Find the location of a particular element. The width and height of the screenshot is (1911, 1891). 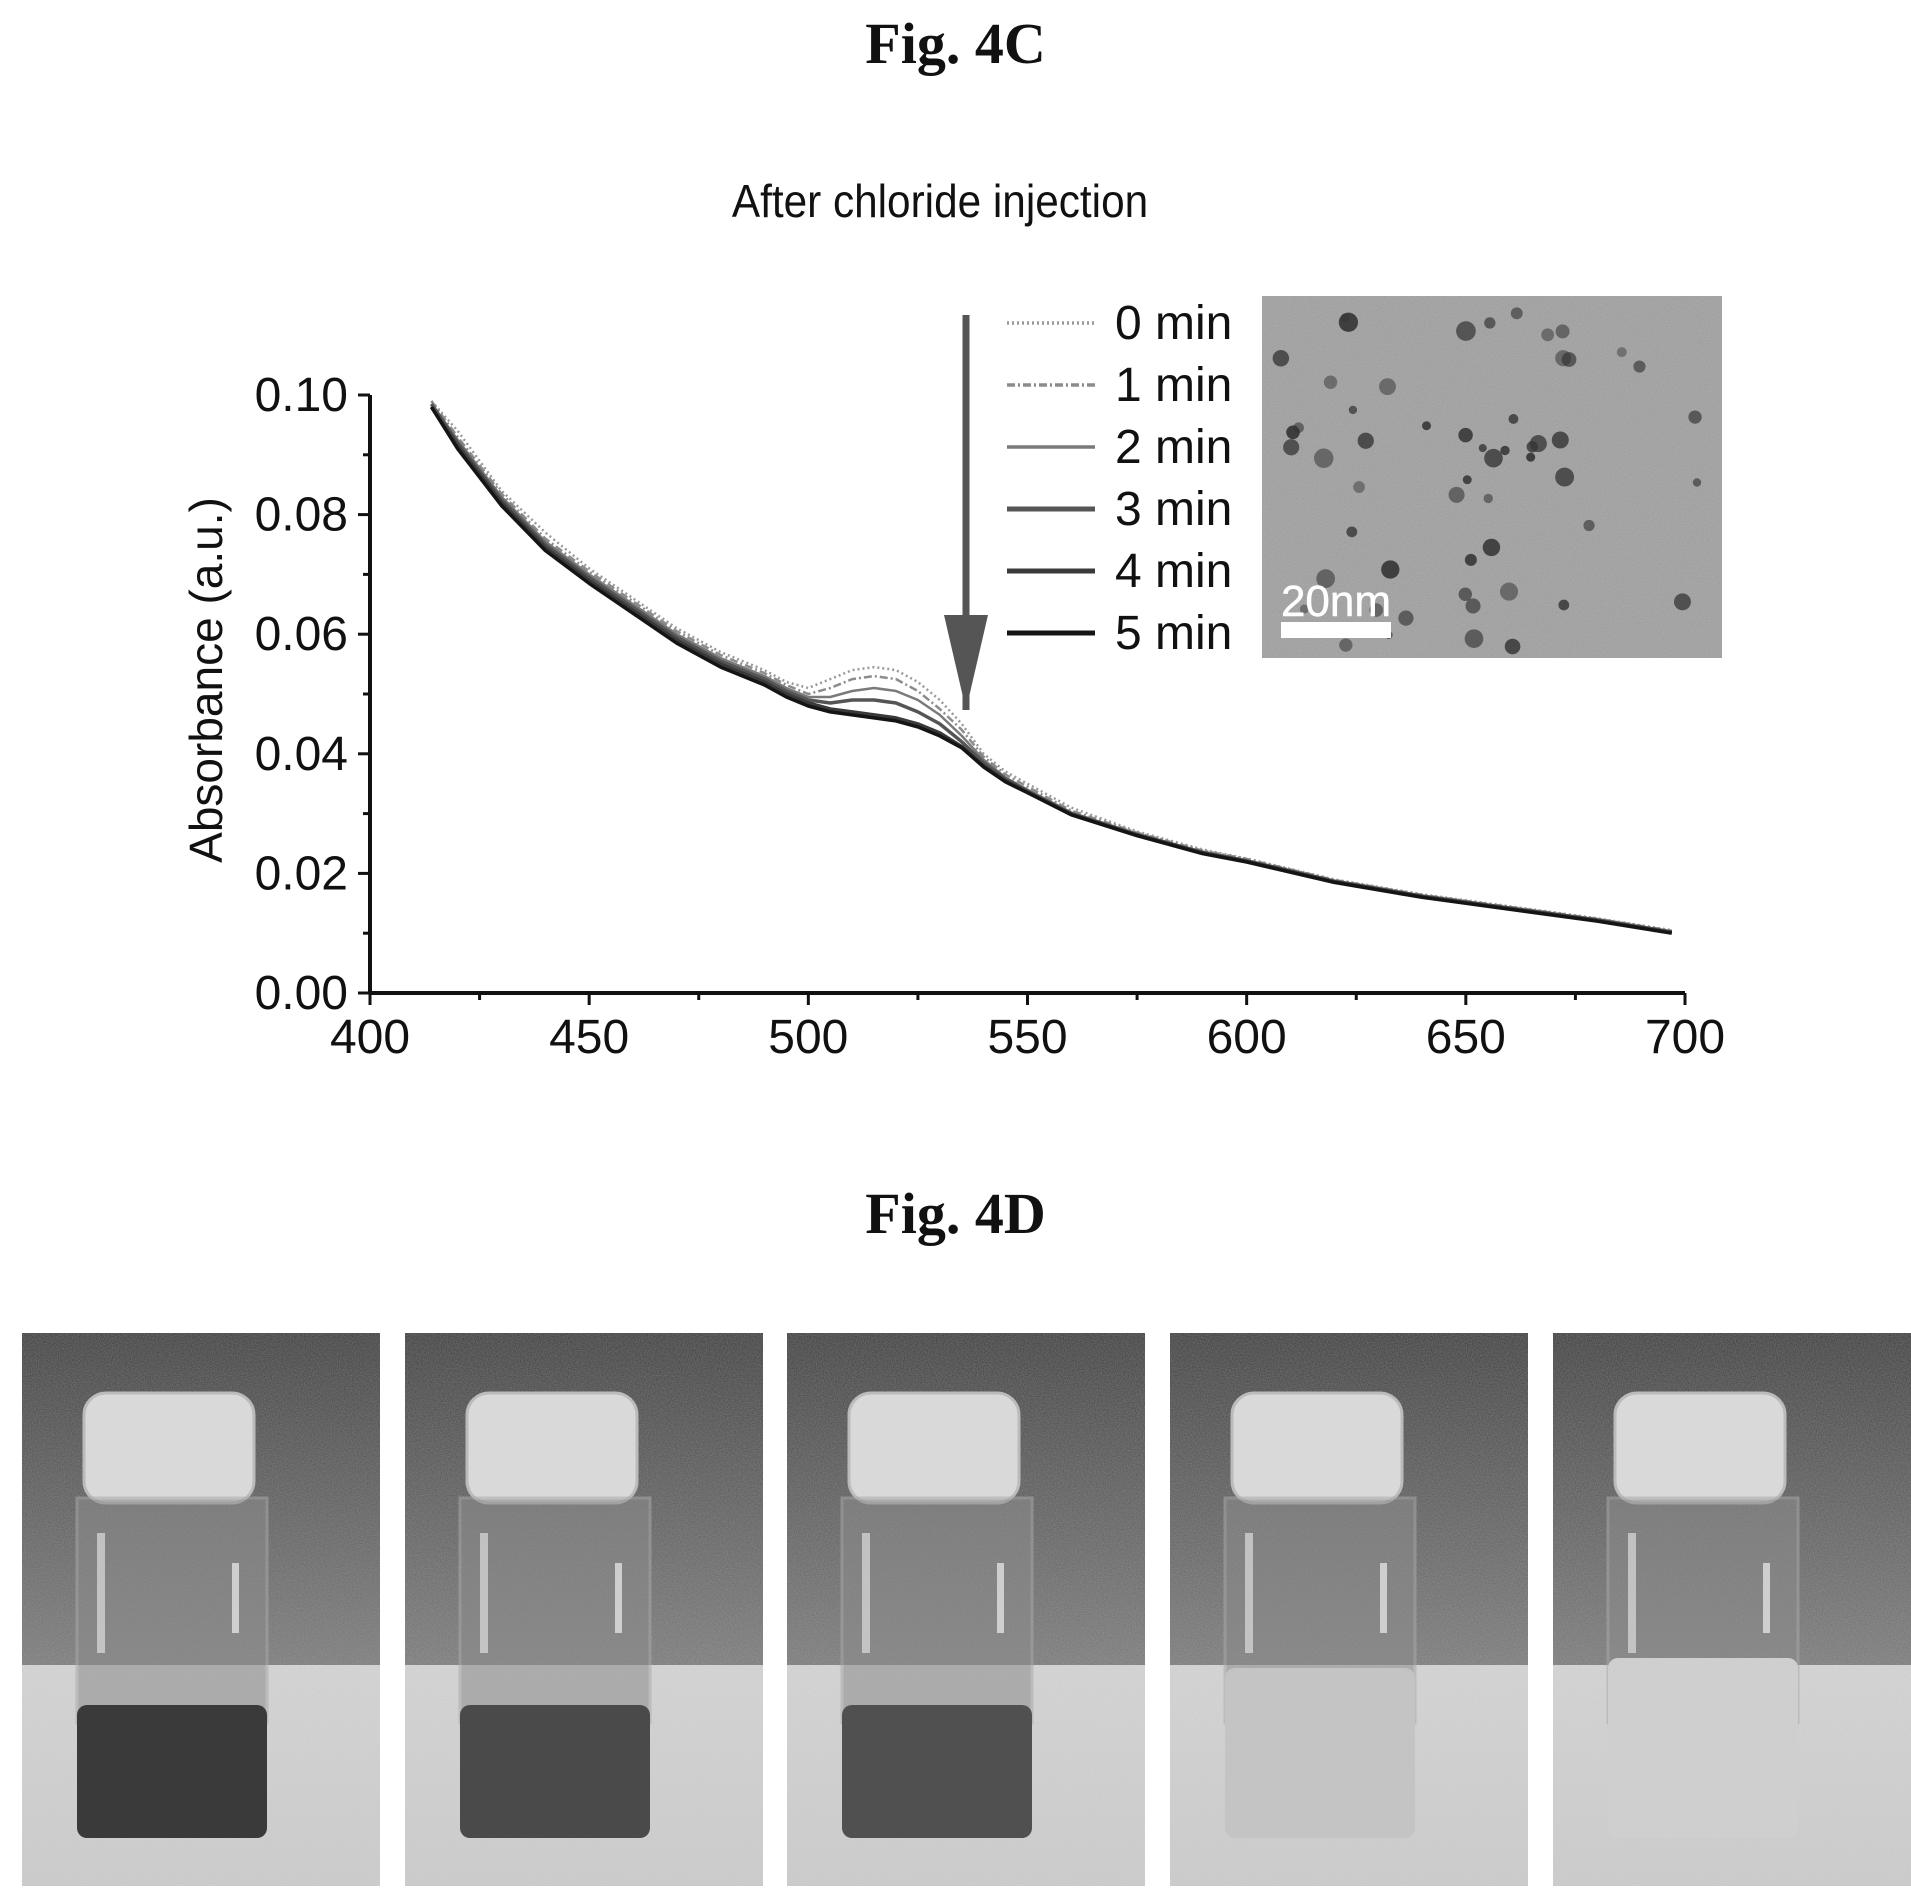

scale-bar is located at coordinates (1336, 630).